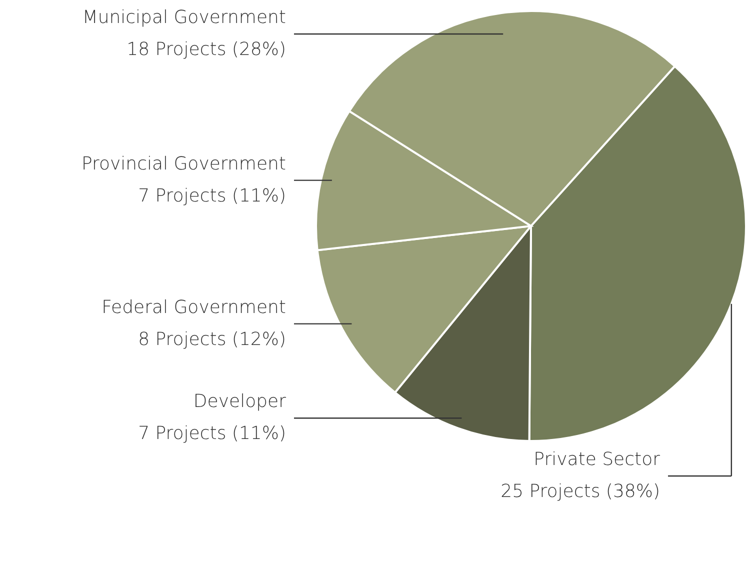 Image resolution: width=752 pixels, height=575 pixels. Describe the element at coordinates (597, 459) in the screenshot. I see `slice-label: Private Sector` at that location.